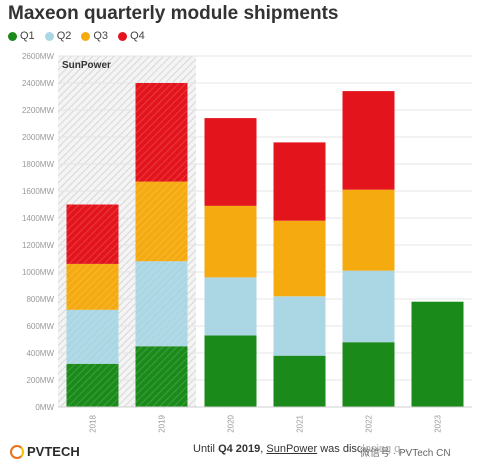 The width and height of the screenshot is (500, 473). What do you see at coordinates (27, 36) in the screenshot?
I see `legend-label: Q1` at bounding box center [27, 36].